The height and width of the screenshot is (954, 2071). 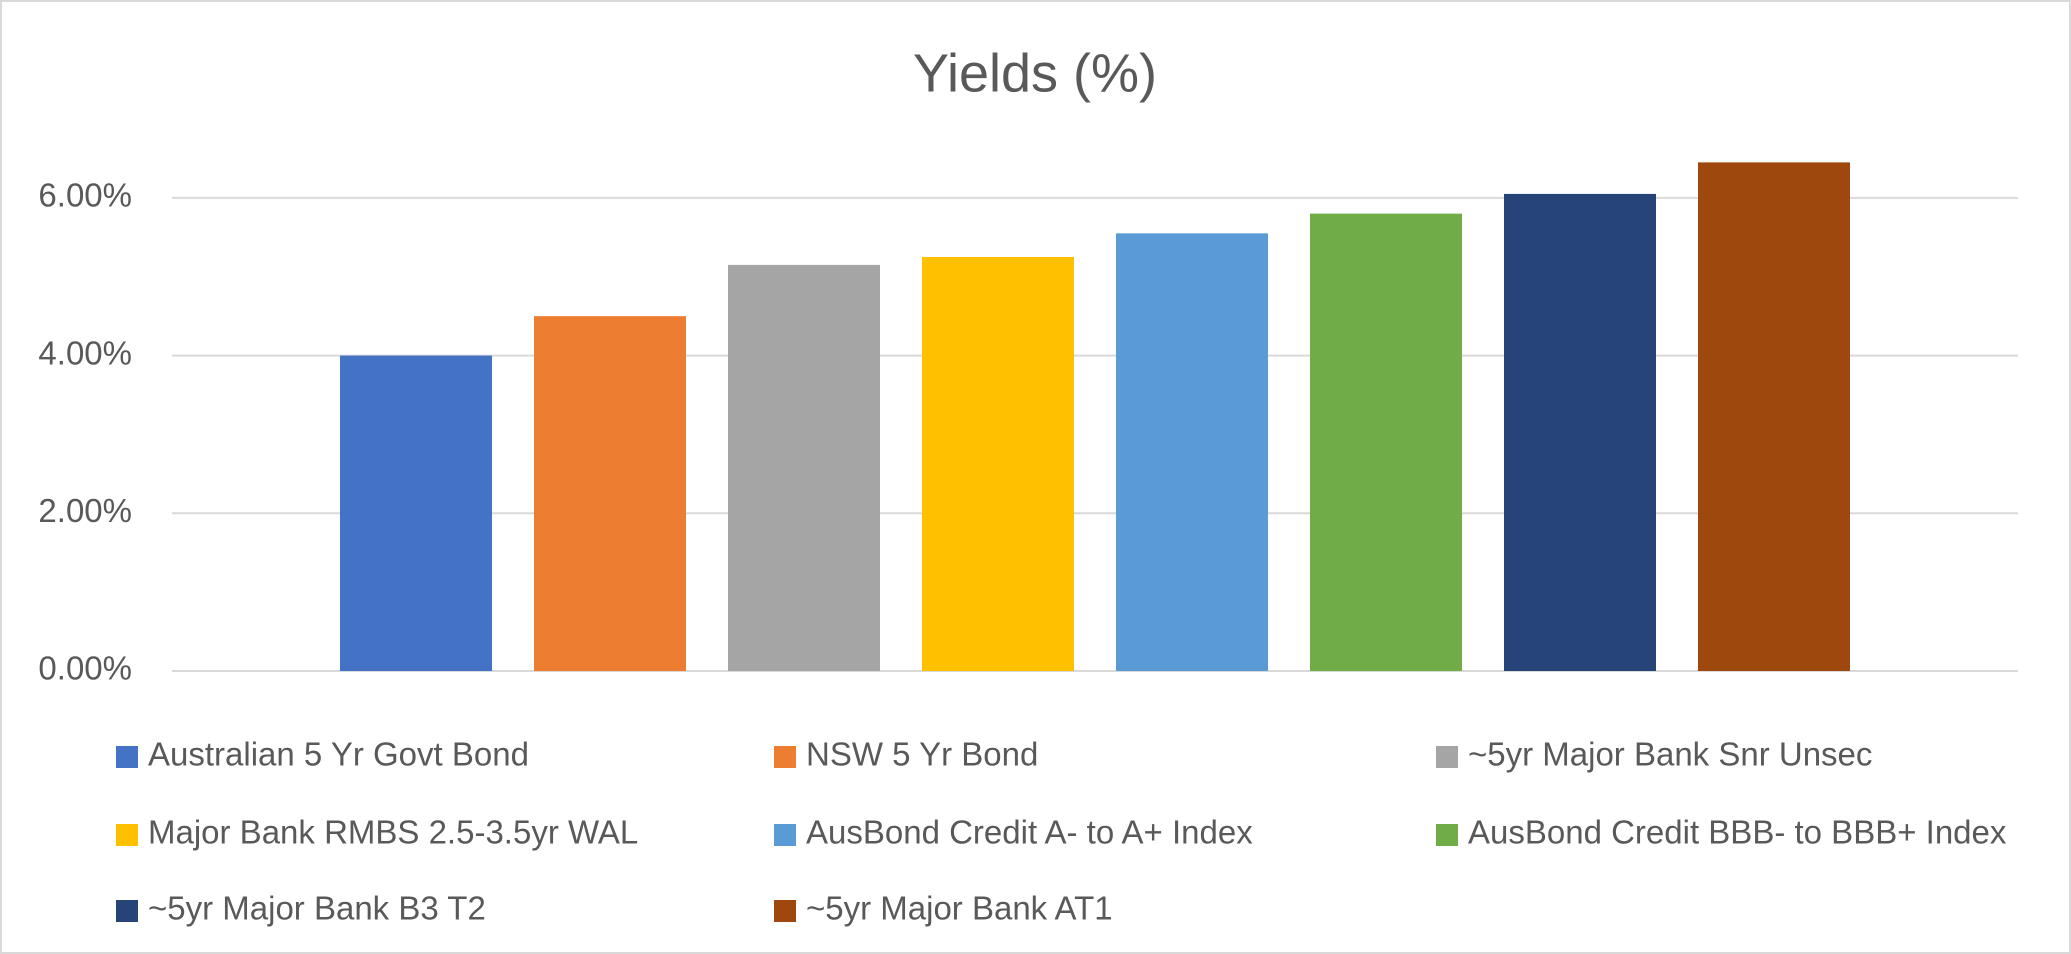 I want to click on chart-title: Yields (%), so click(x=1035, y=73).